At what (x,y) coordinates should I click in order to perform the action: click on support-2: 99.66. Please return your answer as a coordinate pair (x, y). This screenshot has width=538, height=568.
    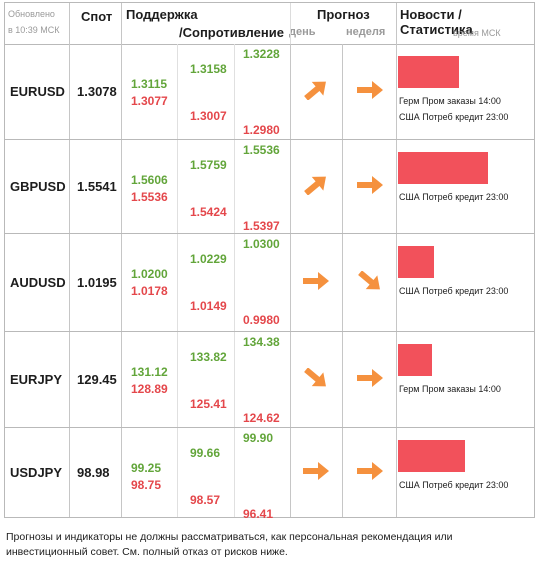
    Looking at the image, I should click on (205, 453).